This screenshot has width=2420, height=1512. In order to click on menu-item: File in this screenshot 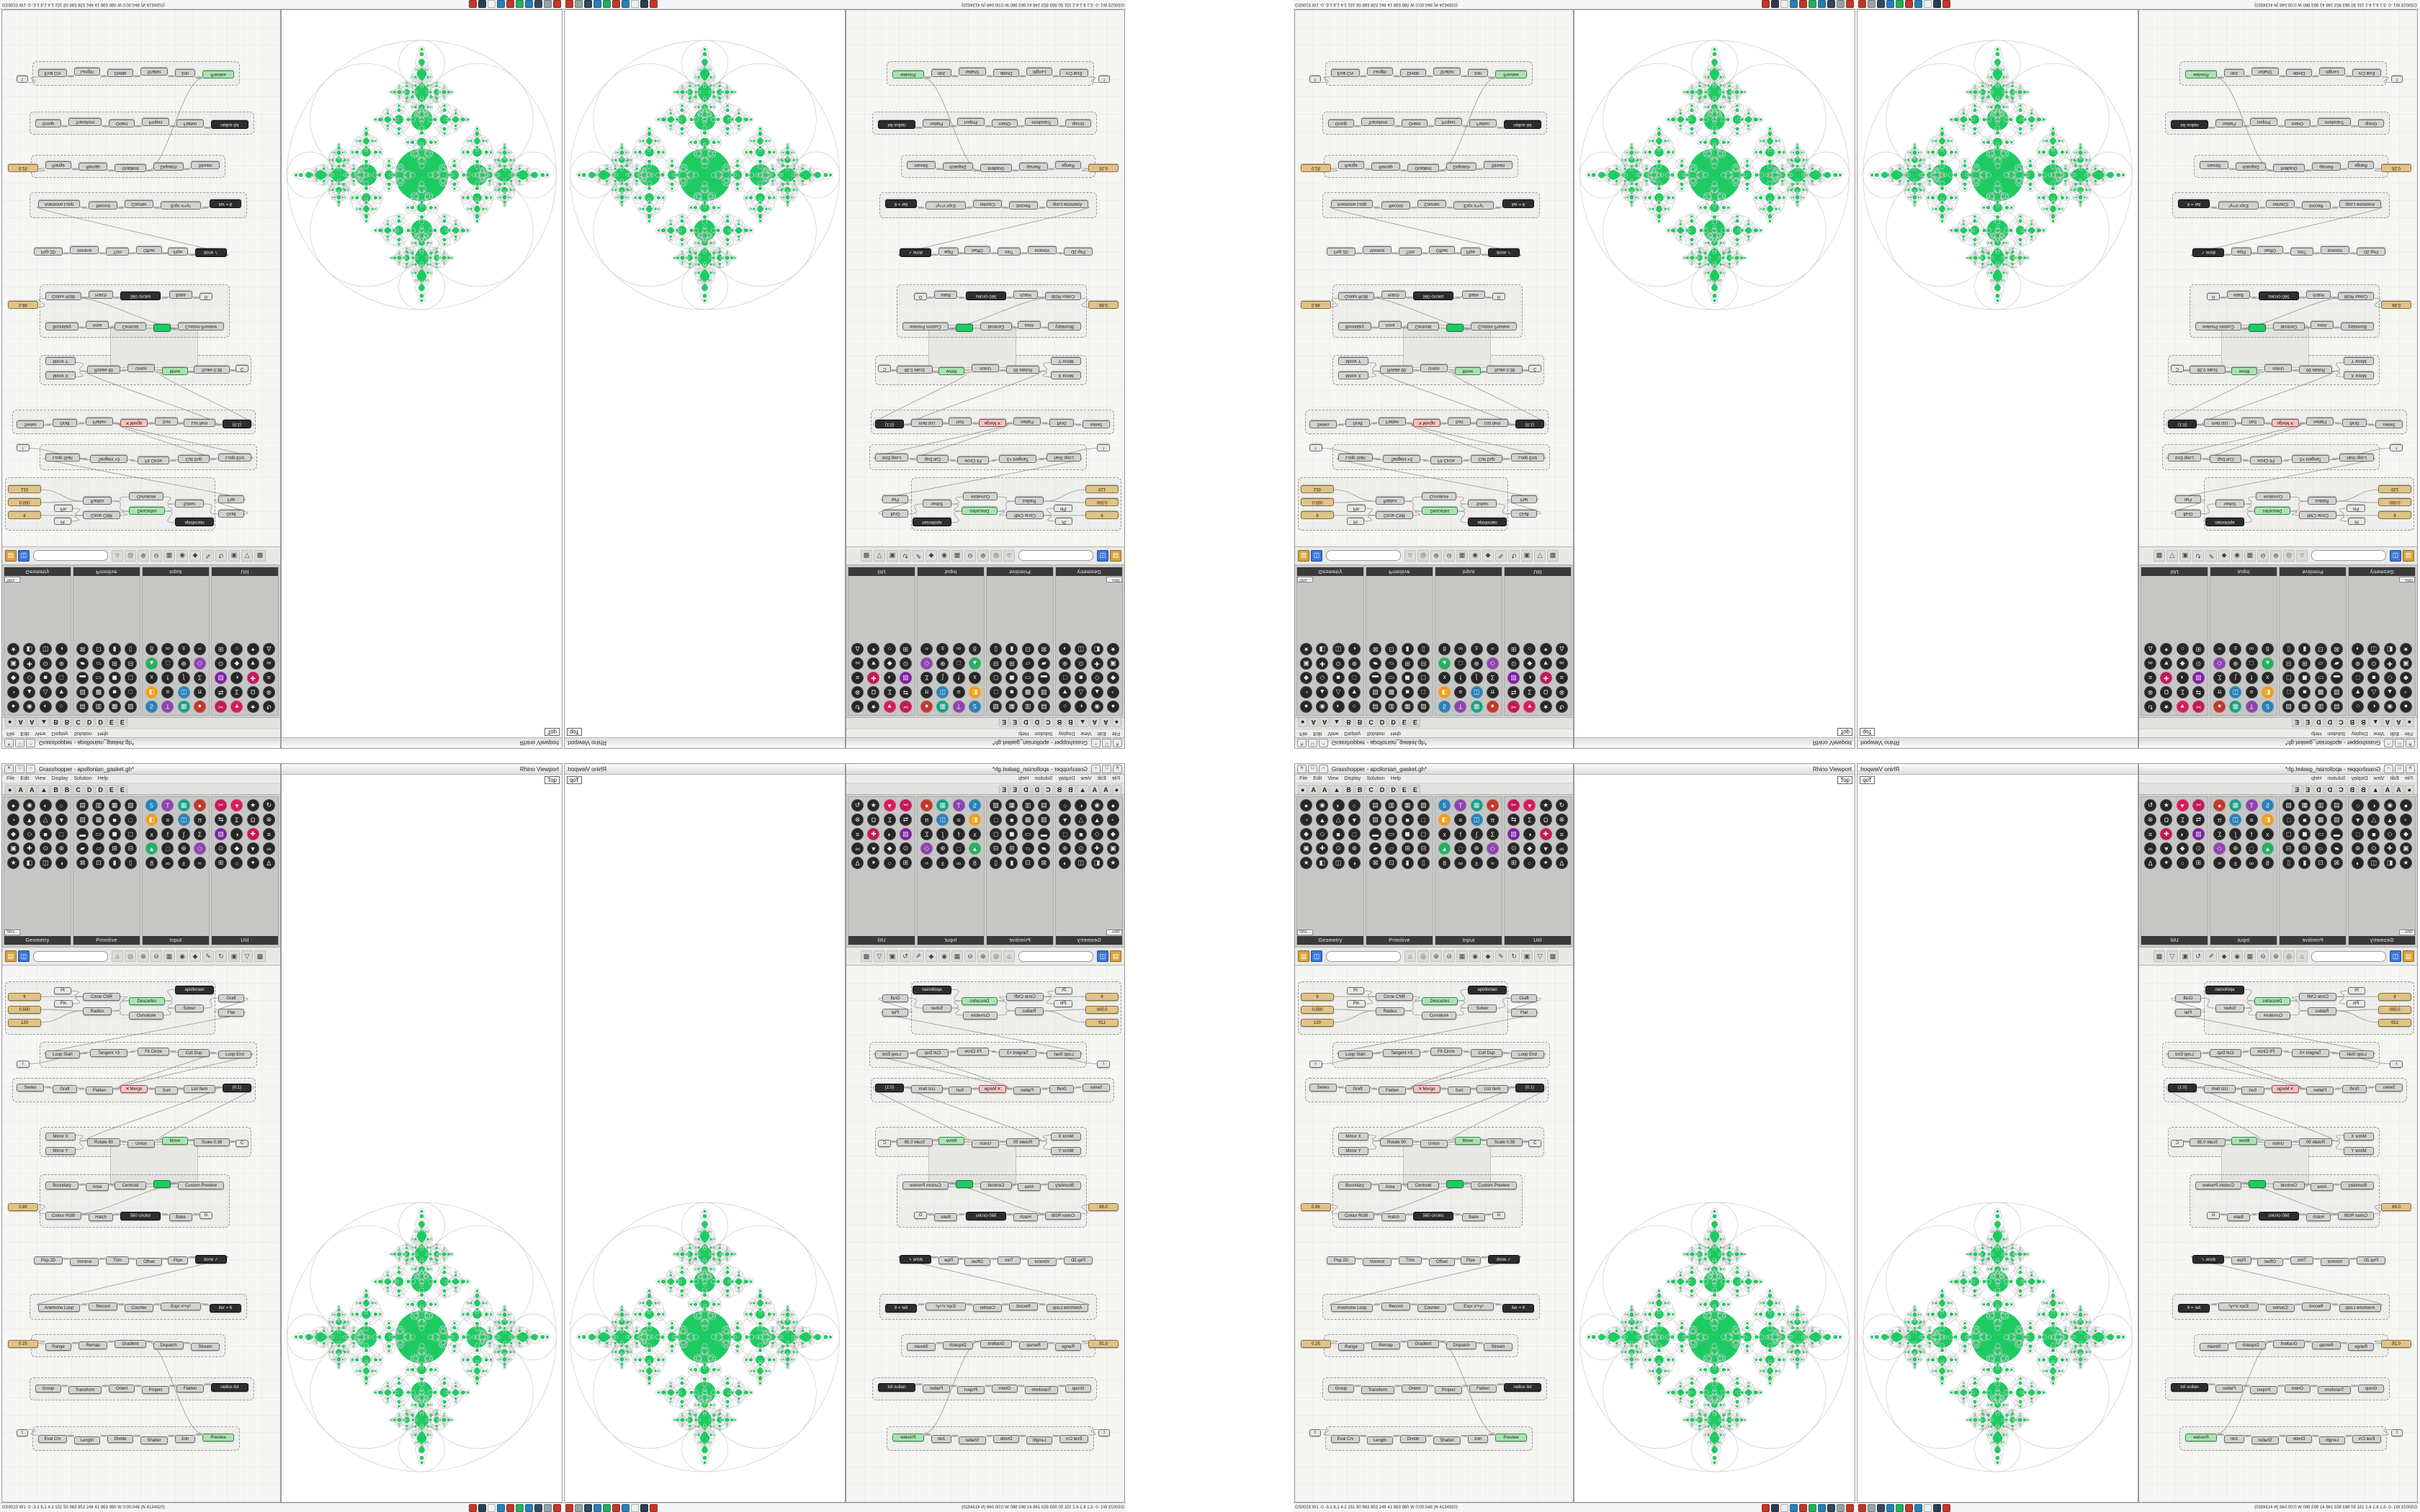, I will do `click(10, 778)`.